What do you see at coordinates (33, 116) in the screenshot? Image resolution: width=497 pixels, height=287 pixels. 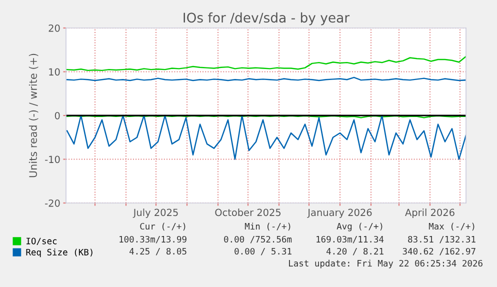 I see `y-axis-title: Units read (-) / write (+)` at bounding box center [33, 116].